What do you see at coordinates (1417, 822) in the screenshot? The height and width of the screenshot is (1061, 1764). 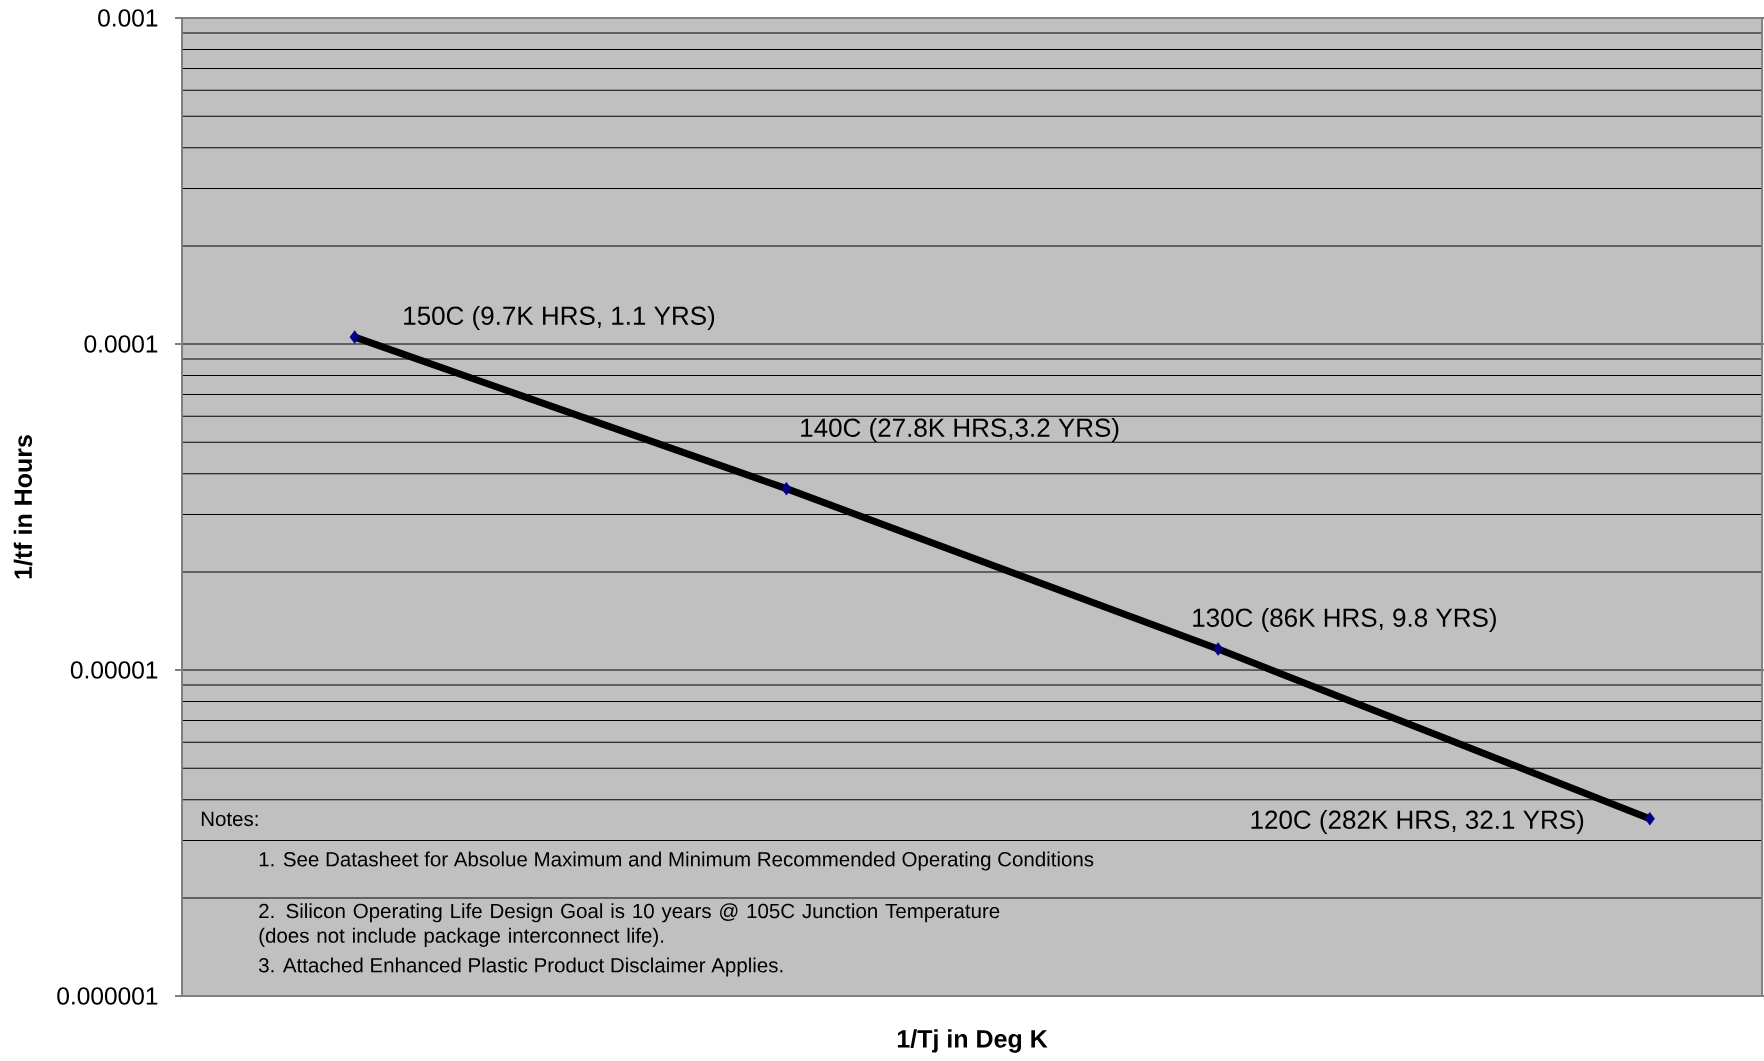 I see `annotation: 120C (282K HRS, 32.1 YRS)` at bounding box center [1417, 822].